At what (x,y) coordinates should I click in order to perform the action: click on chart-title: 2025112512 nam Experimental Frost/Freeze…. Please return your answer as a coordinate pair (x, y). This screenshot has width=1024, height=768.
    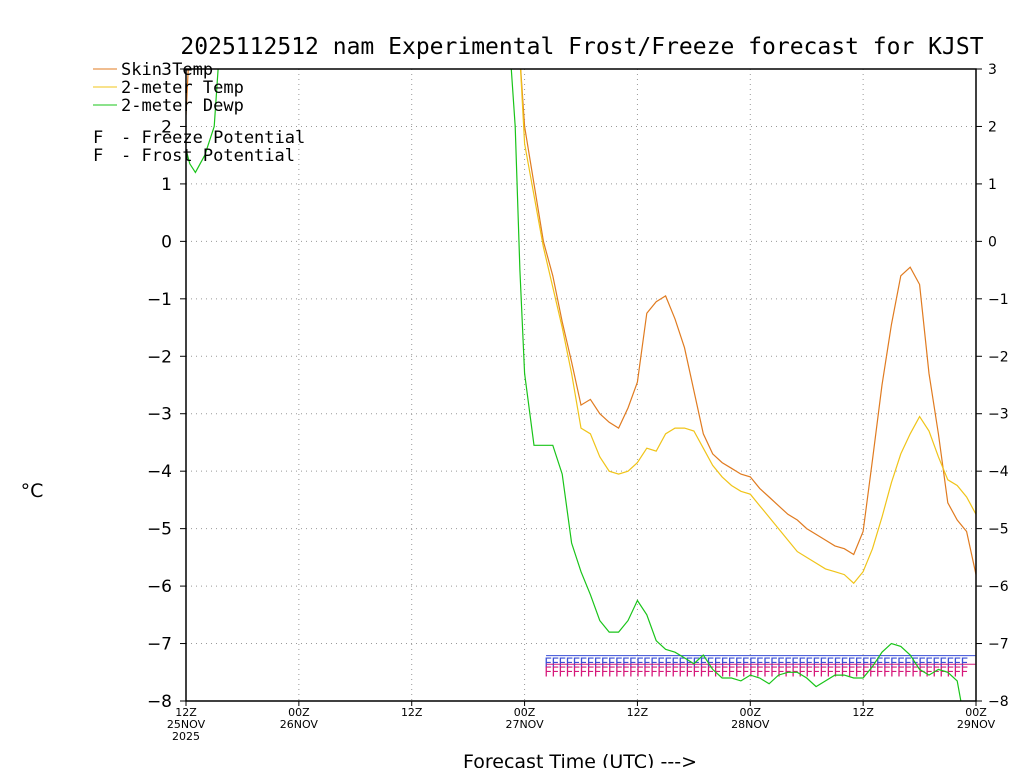
    Looking at the image, I should click on (581, 47).